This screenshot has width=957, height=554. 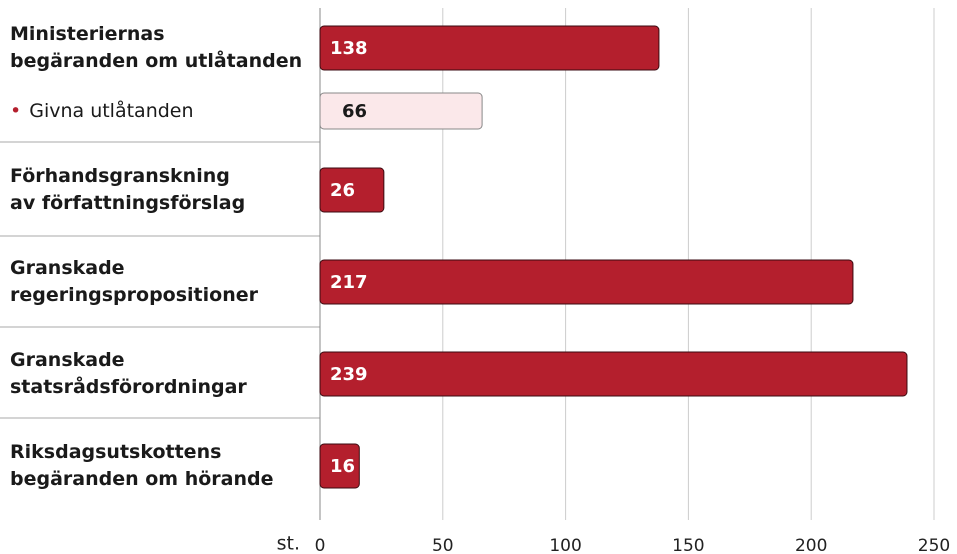 I want to click on bar-value-label: 16, so click(x=342, y=466).